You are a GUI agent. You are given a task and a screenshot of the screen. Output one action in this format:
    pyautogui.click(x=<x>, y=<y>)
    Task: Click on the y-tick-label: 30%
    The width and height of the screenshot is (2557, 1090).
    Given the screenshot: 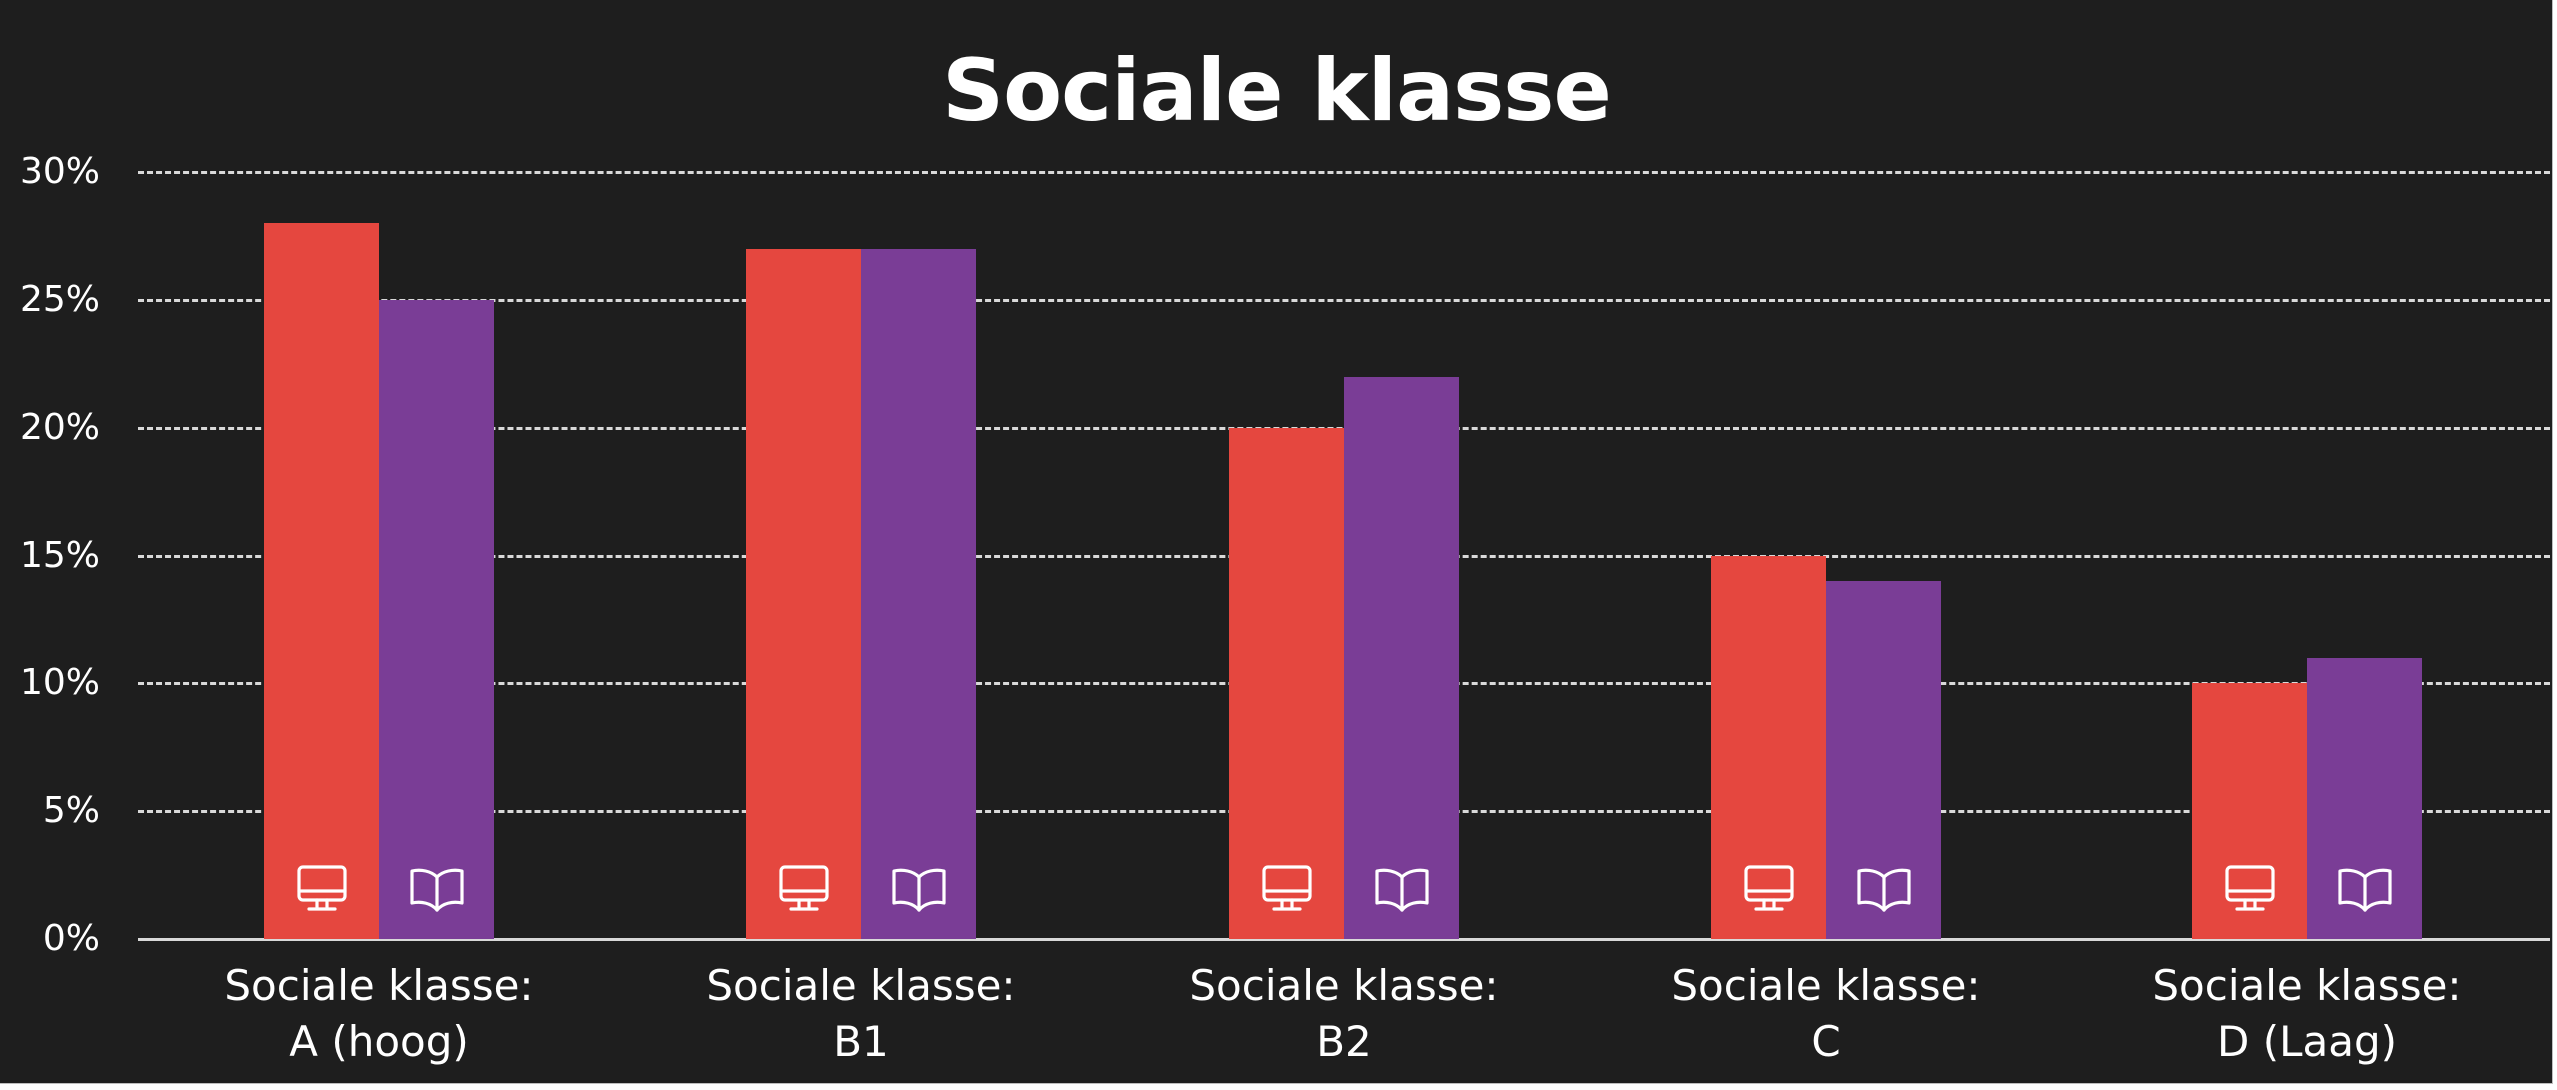 What is the action you would take?
    pyautogui.click(x=59, y=171)
    